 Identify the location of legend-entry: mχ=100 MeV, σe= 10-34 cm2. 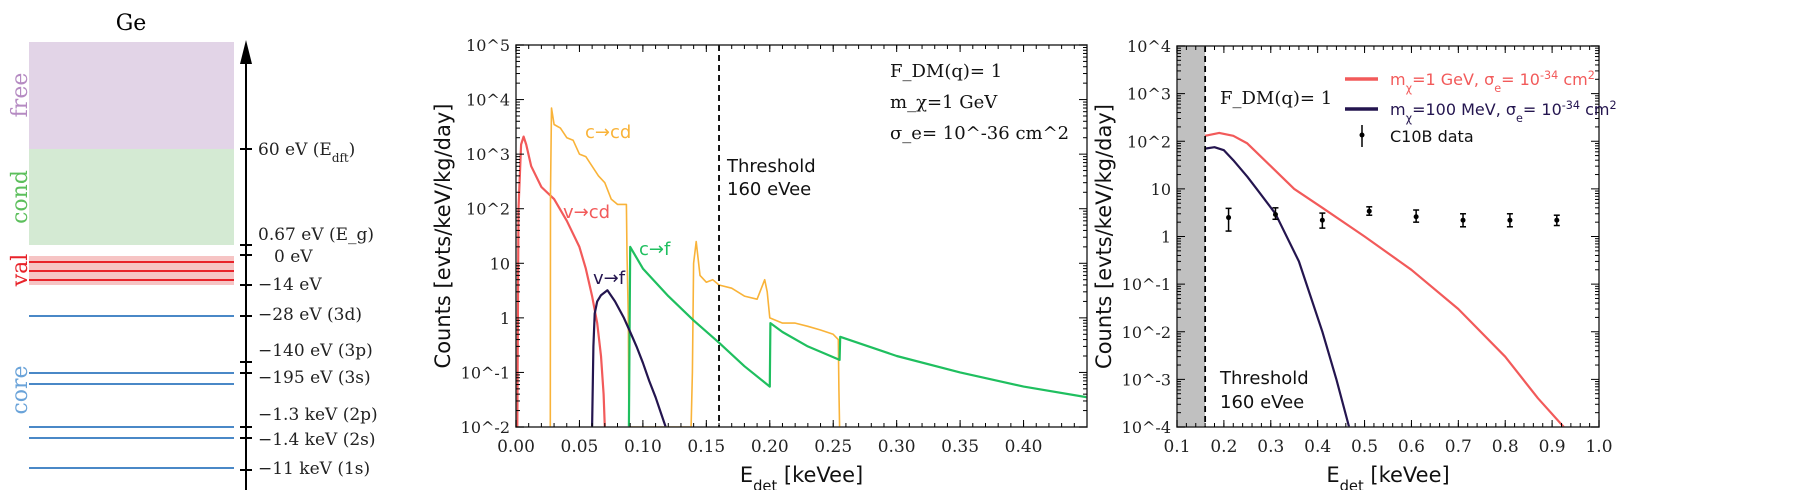
(1503, 112).